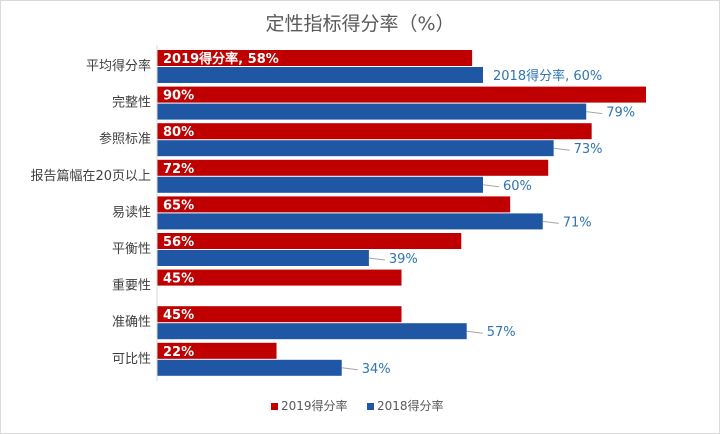 The image size is (720, 434). I want to click on data-label-2019: 22%, so click(178, 352).